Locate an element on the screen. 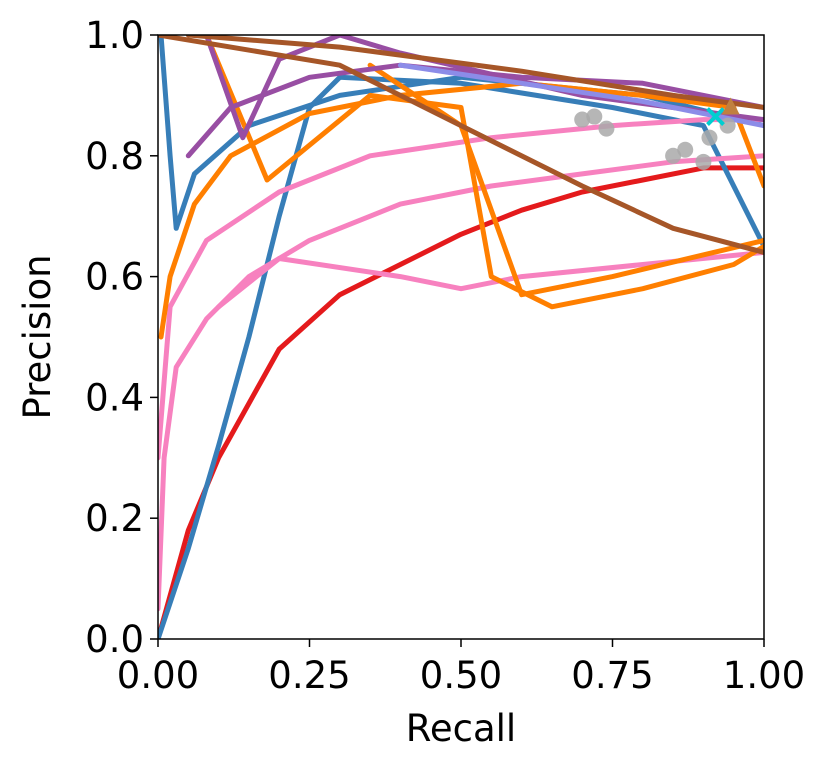  y-tick-label: 0.2 is located at coordinates (114, 518).